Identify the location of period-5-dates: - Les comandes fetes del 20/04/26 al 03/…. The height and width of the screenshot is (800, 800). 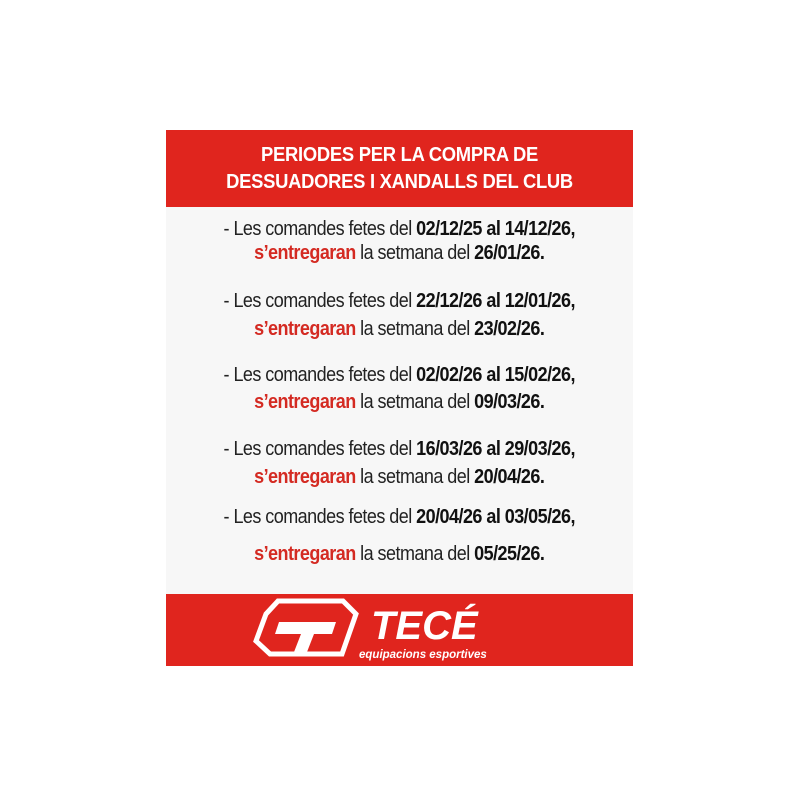
(399, 517).